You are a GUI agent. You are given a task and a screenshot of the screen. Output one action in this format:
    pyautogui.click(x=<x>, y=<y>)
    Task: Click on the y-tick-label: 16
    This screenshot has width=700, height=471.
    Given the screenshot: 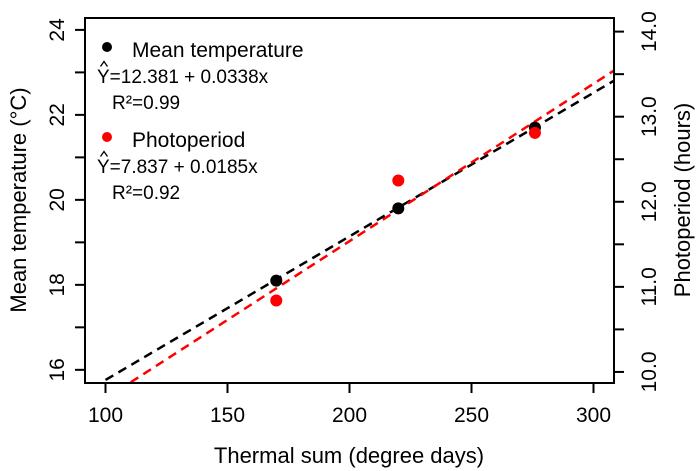 What is the action you would take?
    pyautogui.click(x=57, y=369)
    